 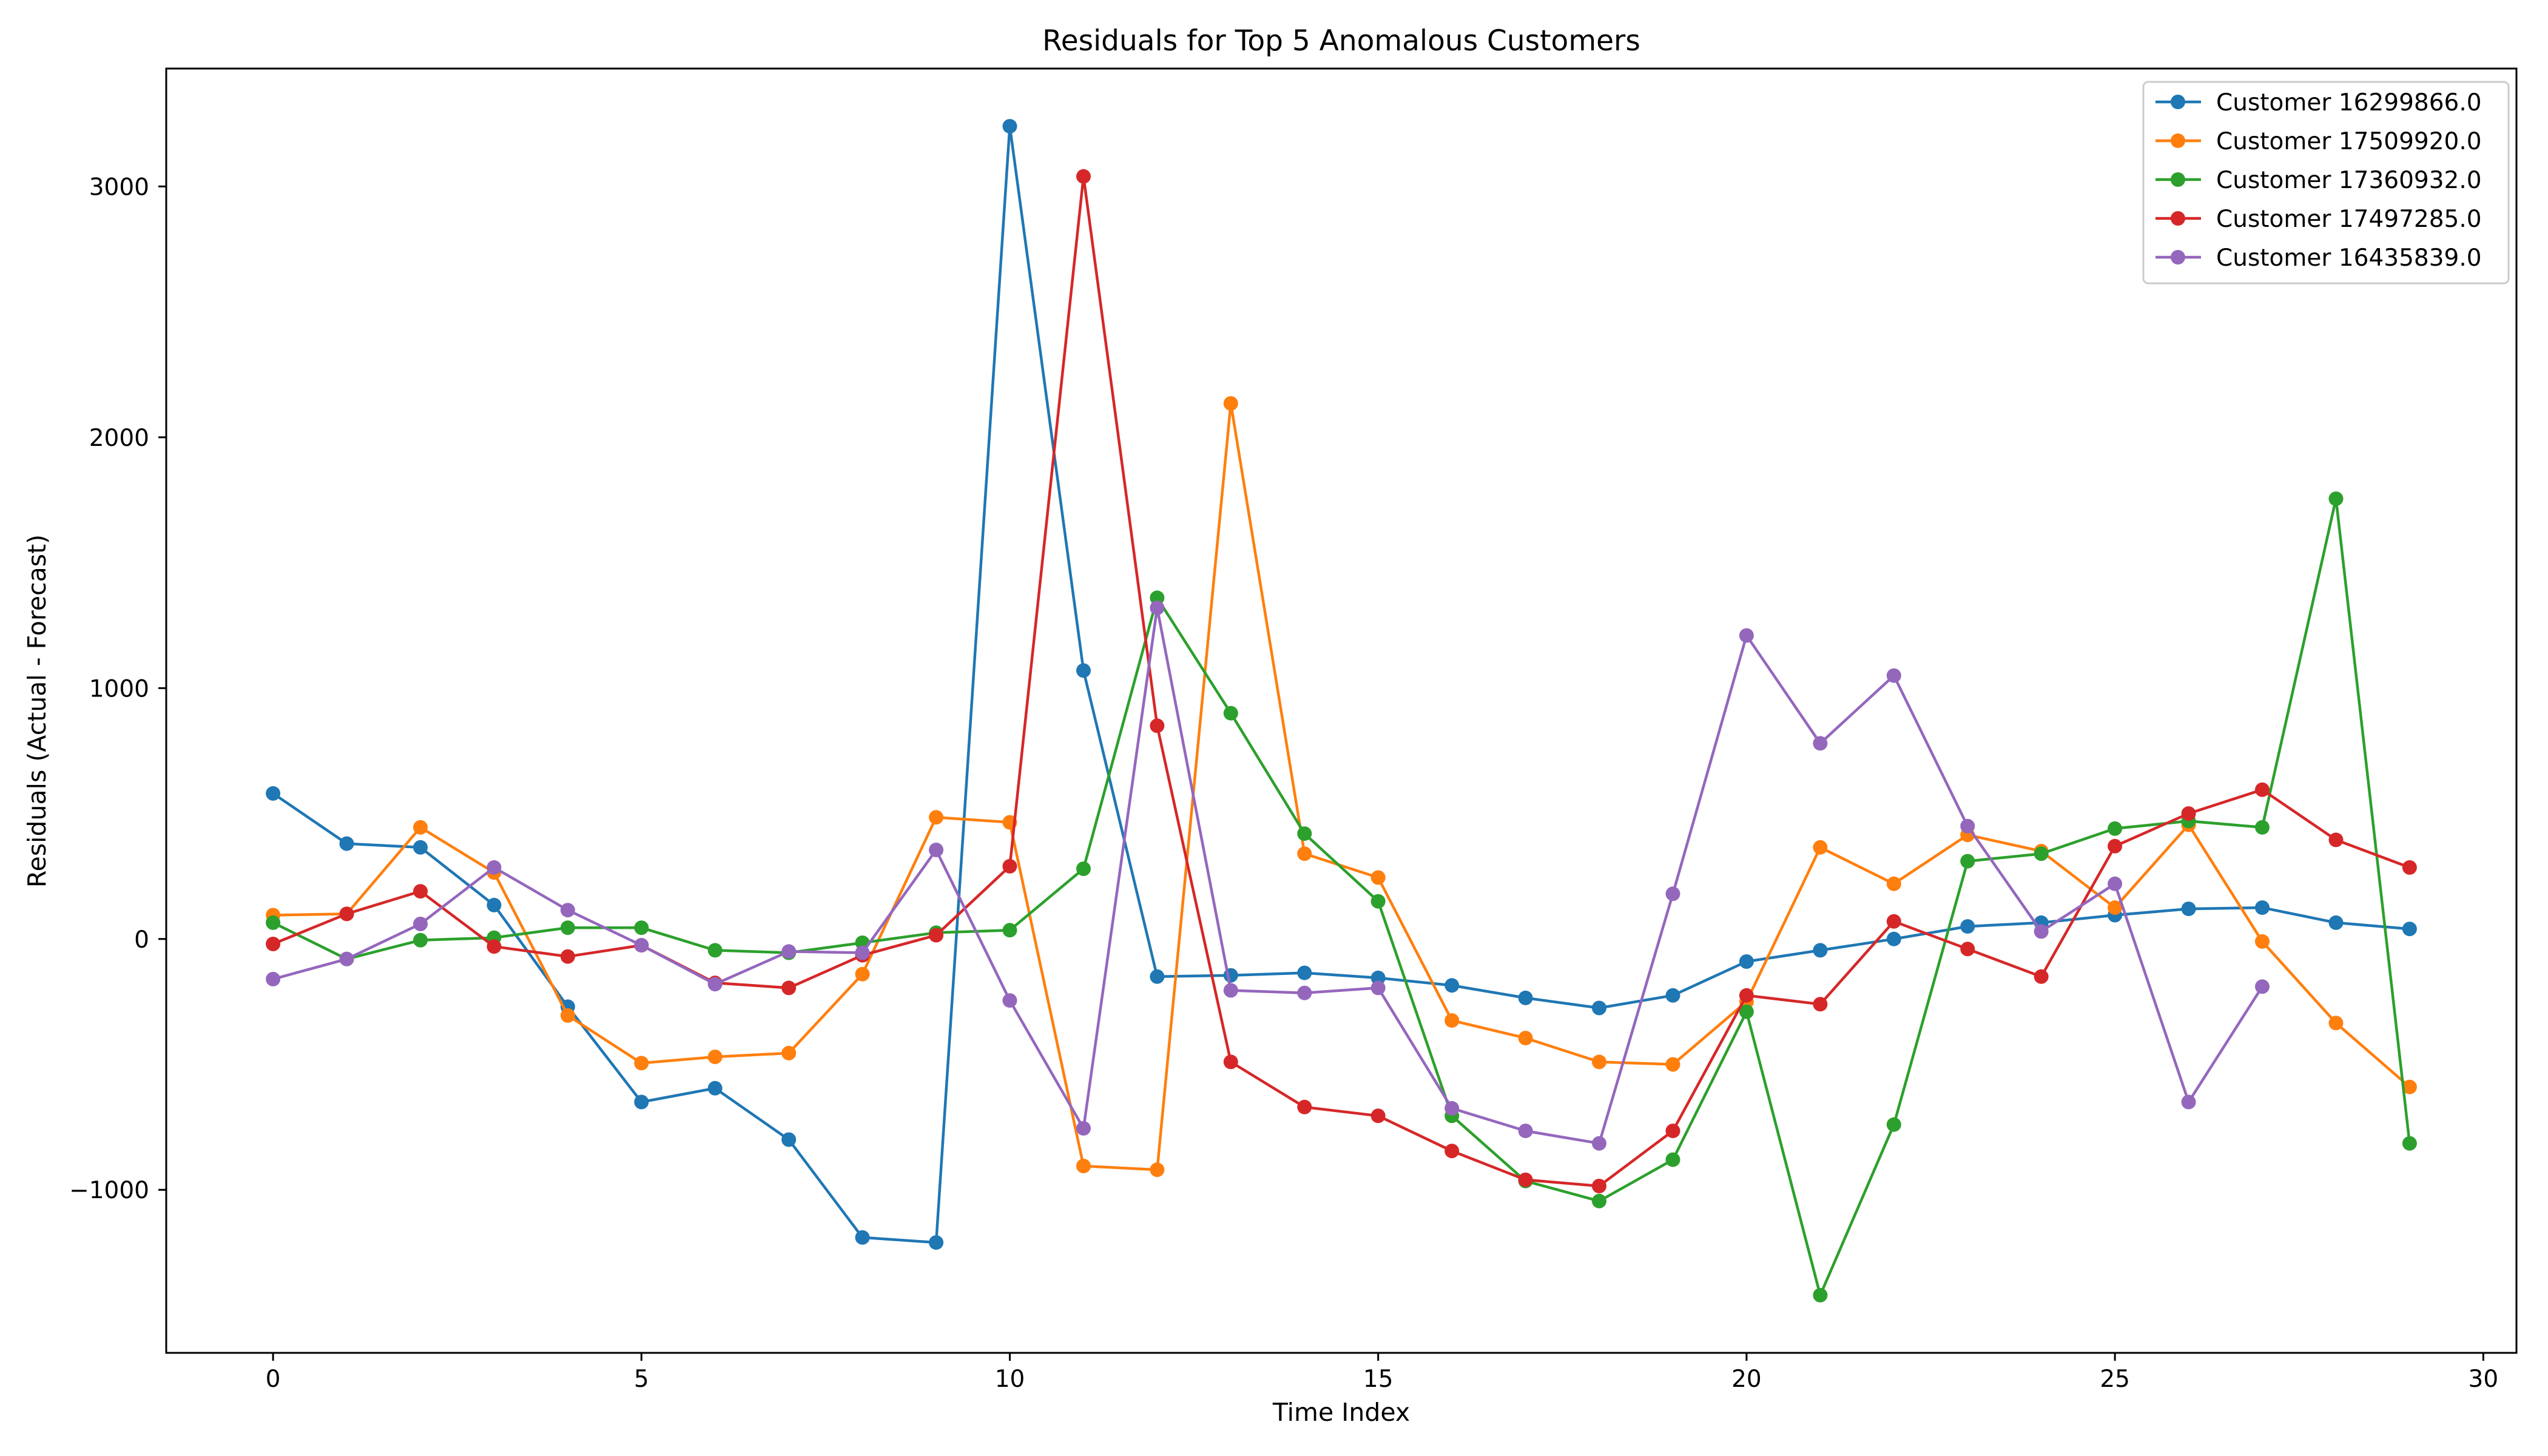 I want to click on legend-item: Customer 17497285.0, so click(x=2318, y=219).